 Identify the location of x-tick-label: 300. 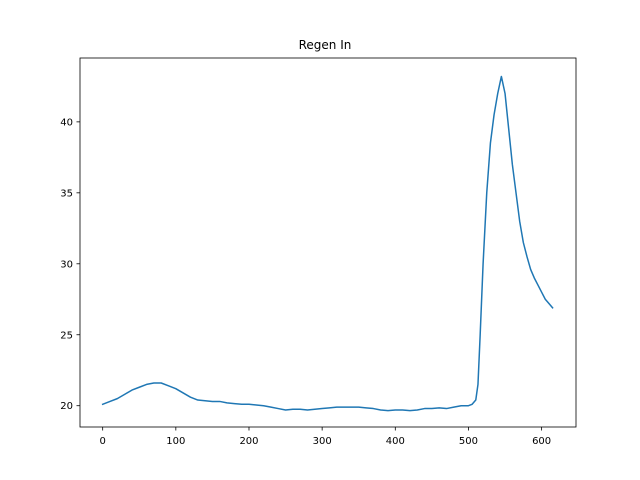
(322, 441).